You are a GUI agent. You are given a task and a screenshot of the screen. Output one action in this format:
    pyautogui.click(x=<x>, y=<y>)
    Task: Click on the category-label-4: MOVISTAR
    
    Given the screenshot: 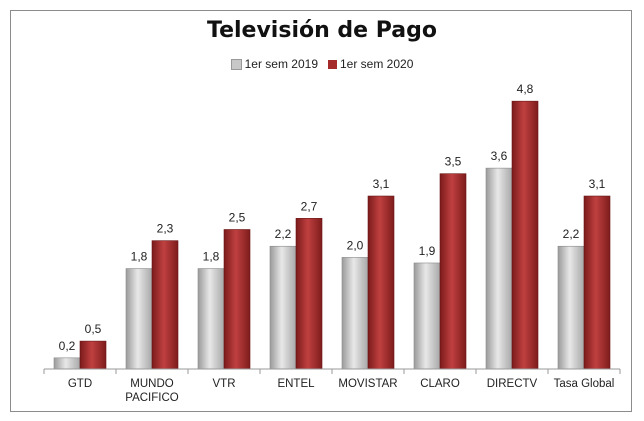 What is the action you would take?
    pyautogui.click(x=367, y=384)
    